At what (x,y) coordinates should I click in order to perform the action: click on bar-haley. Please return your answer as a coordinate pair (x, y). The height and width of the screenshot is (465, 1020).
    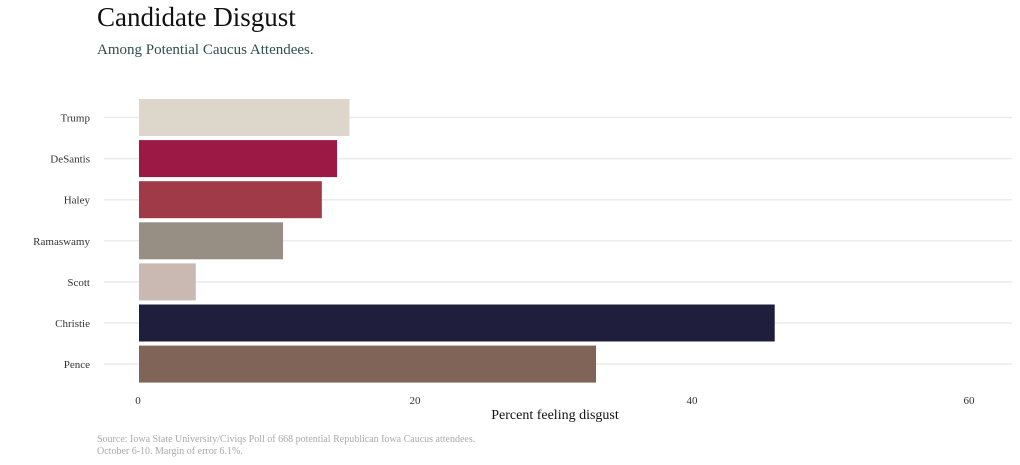
    Looking at the image, I should click on (230, 200).